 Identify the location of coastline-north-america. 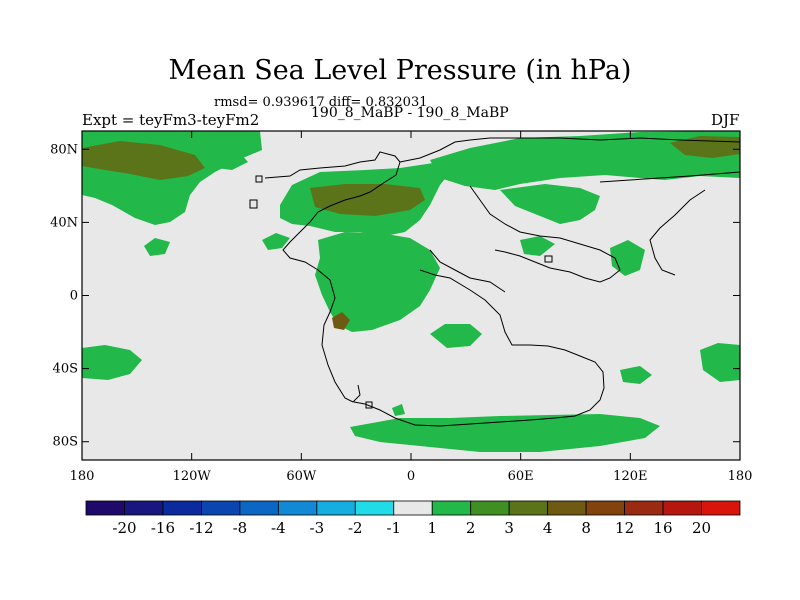
(332, 277).